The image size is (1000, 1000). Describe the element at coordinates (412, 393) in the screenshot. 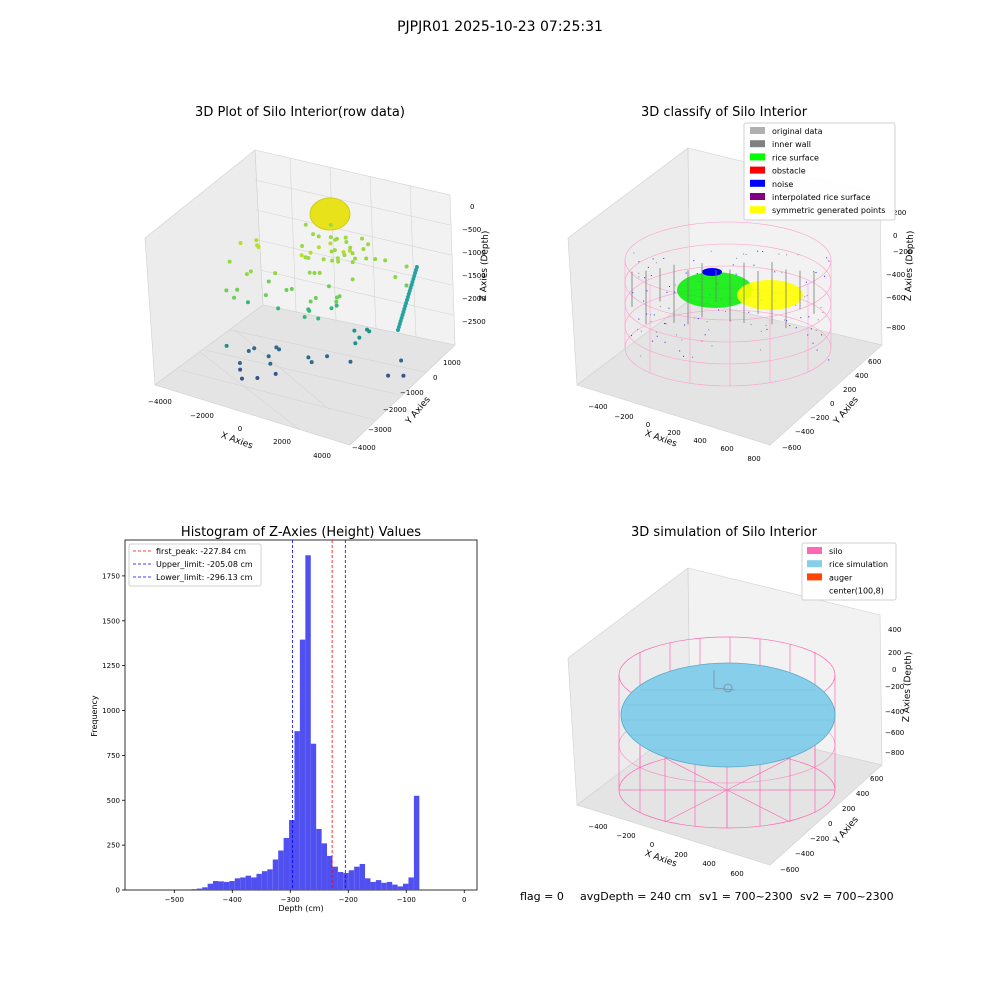

I see `raw-y-tick: −1000` at that location.